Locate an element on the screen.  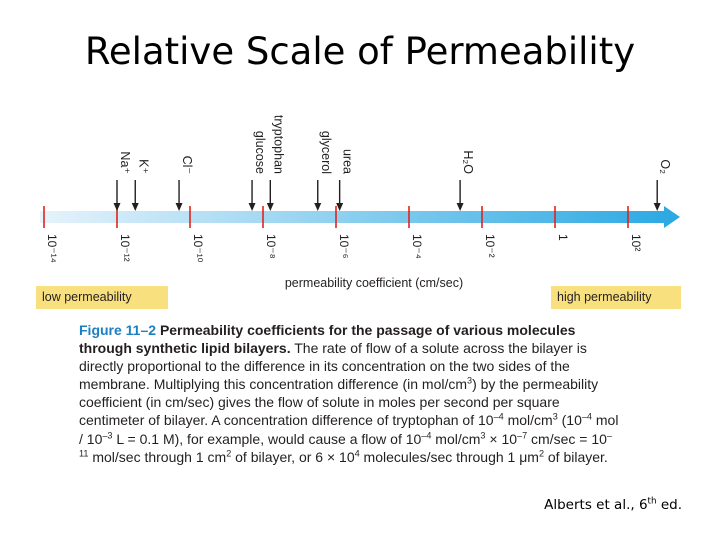
molecule-label: Na⁺ is located at coordinates (125, 162).